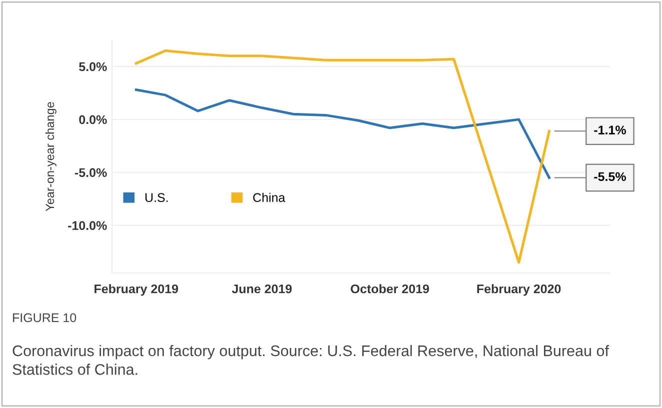 This screenshot has width=662, height=408. What do you see at coordinates (93, 119) in the screenshot?
I see `y-tick-label: 0.0%` at bounding box center [93, 119].